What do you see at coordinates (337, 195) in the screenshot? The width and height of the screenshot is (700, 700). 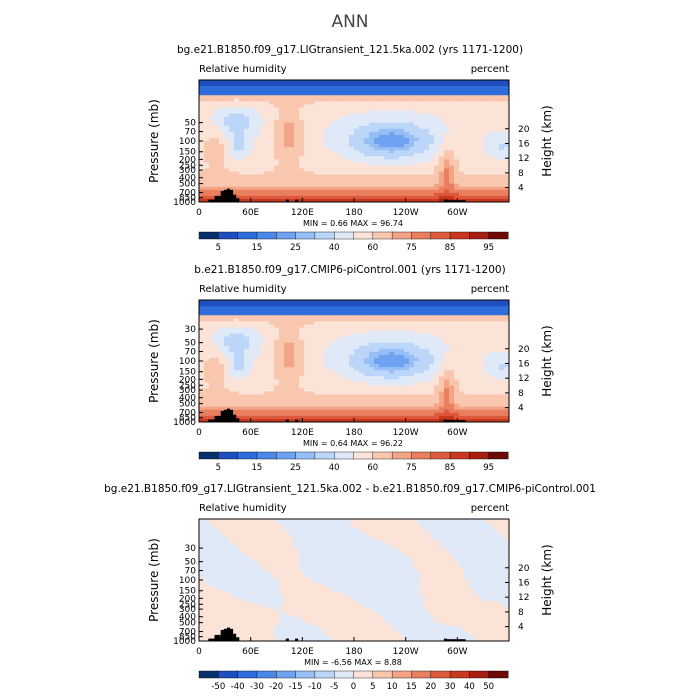 I see `topography-mask` at bounding box center [337, 195].